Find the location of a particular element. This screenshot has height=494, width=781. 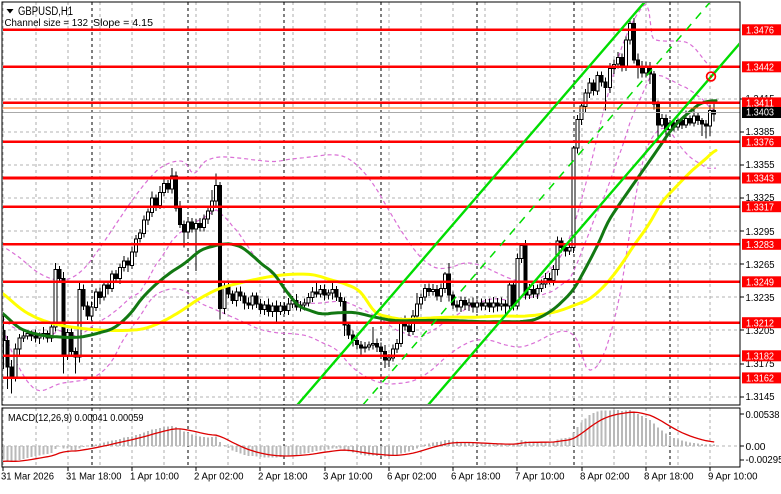

svg-text: 8 Apr 18:00 is located at coordinates (669, 477).